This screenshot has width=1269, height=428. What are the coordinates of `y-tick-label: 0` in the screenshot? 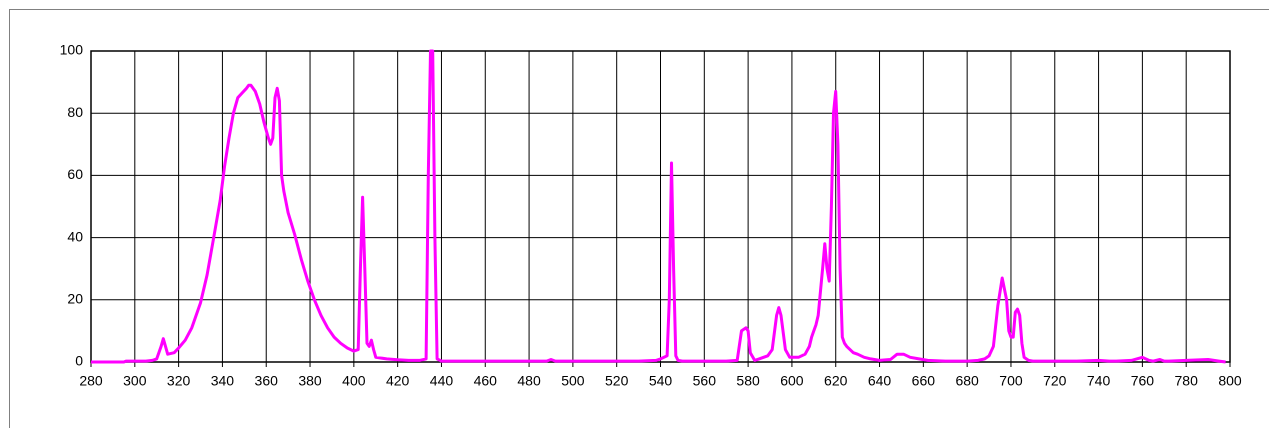 It's located at (79, 361).